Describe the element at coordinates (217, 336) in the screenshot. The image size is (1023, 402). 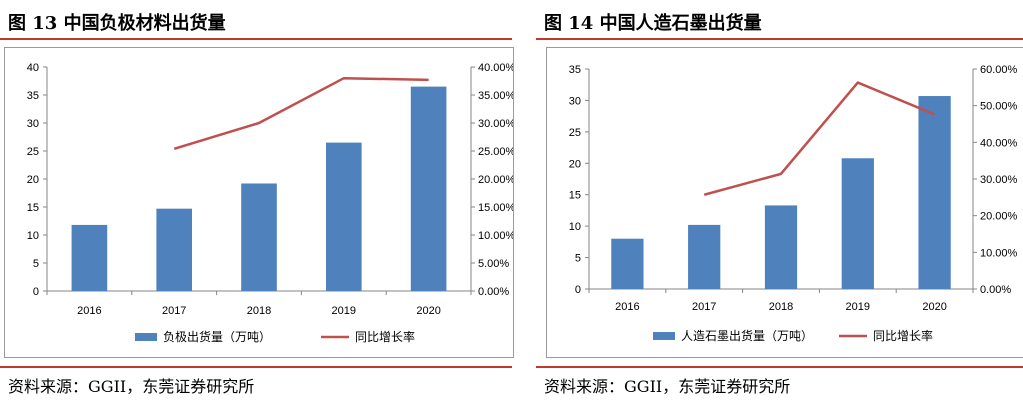
I see `legend-bar-label: 负极出货量（万吨）` at that location.